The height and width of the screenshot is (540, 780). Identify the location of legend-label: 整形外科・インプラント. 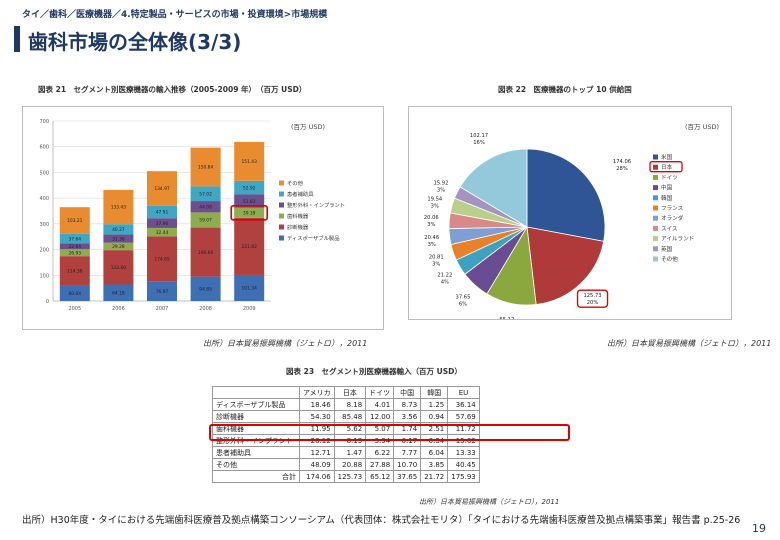
(316, 205).